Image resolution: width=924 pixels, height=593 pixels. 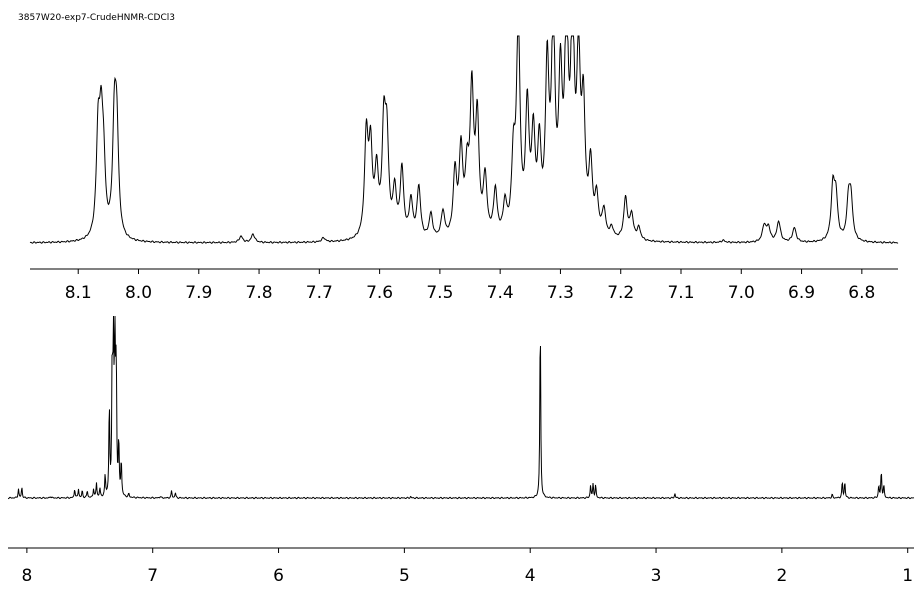 What do you see at coordinates (560, 293) in the screenshot?
I see `expanded-tick-label: 7.3` at bounding box center [560, 293].